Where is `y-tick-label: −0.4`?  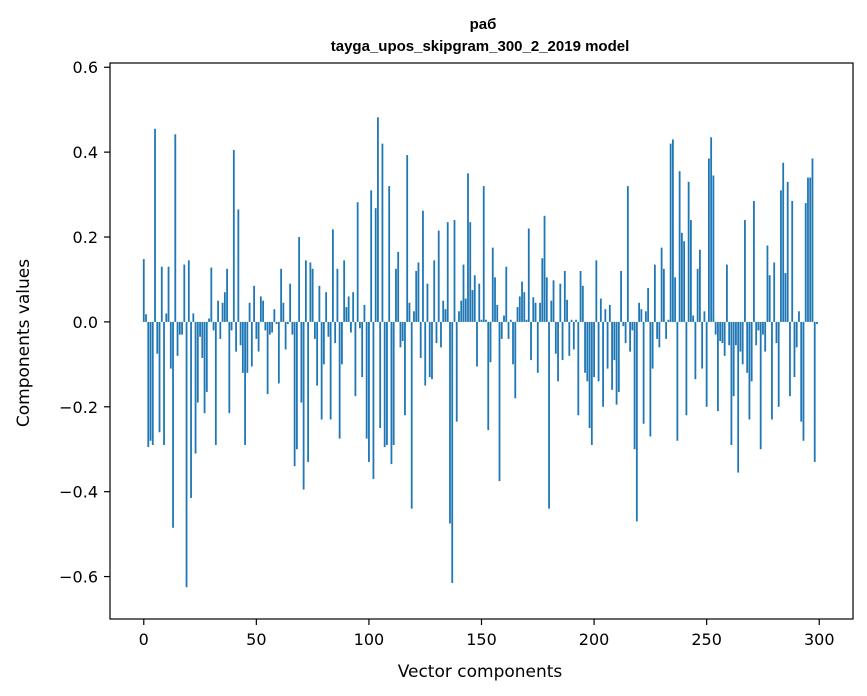
y-tick-label: −0.4 is located at coordinates (78, 492).